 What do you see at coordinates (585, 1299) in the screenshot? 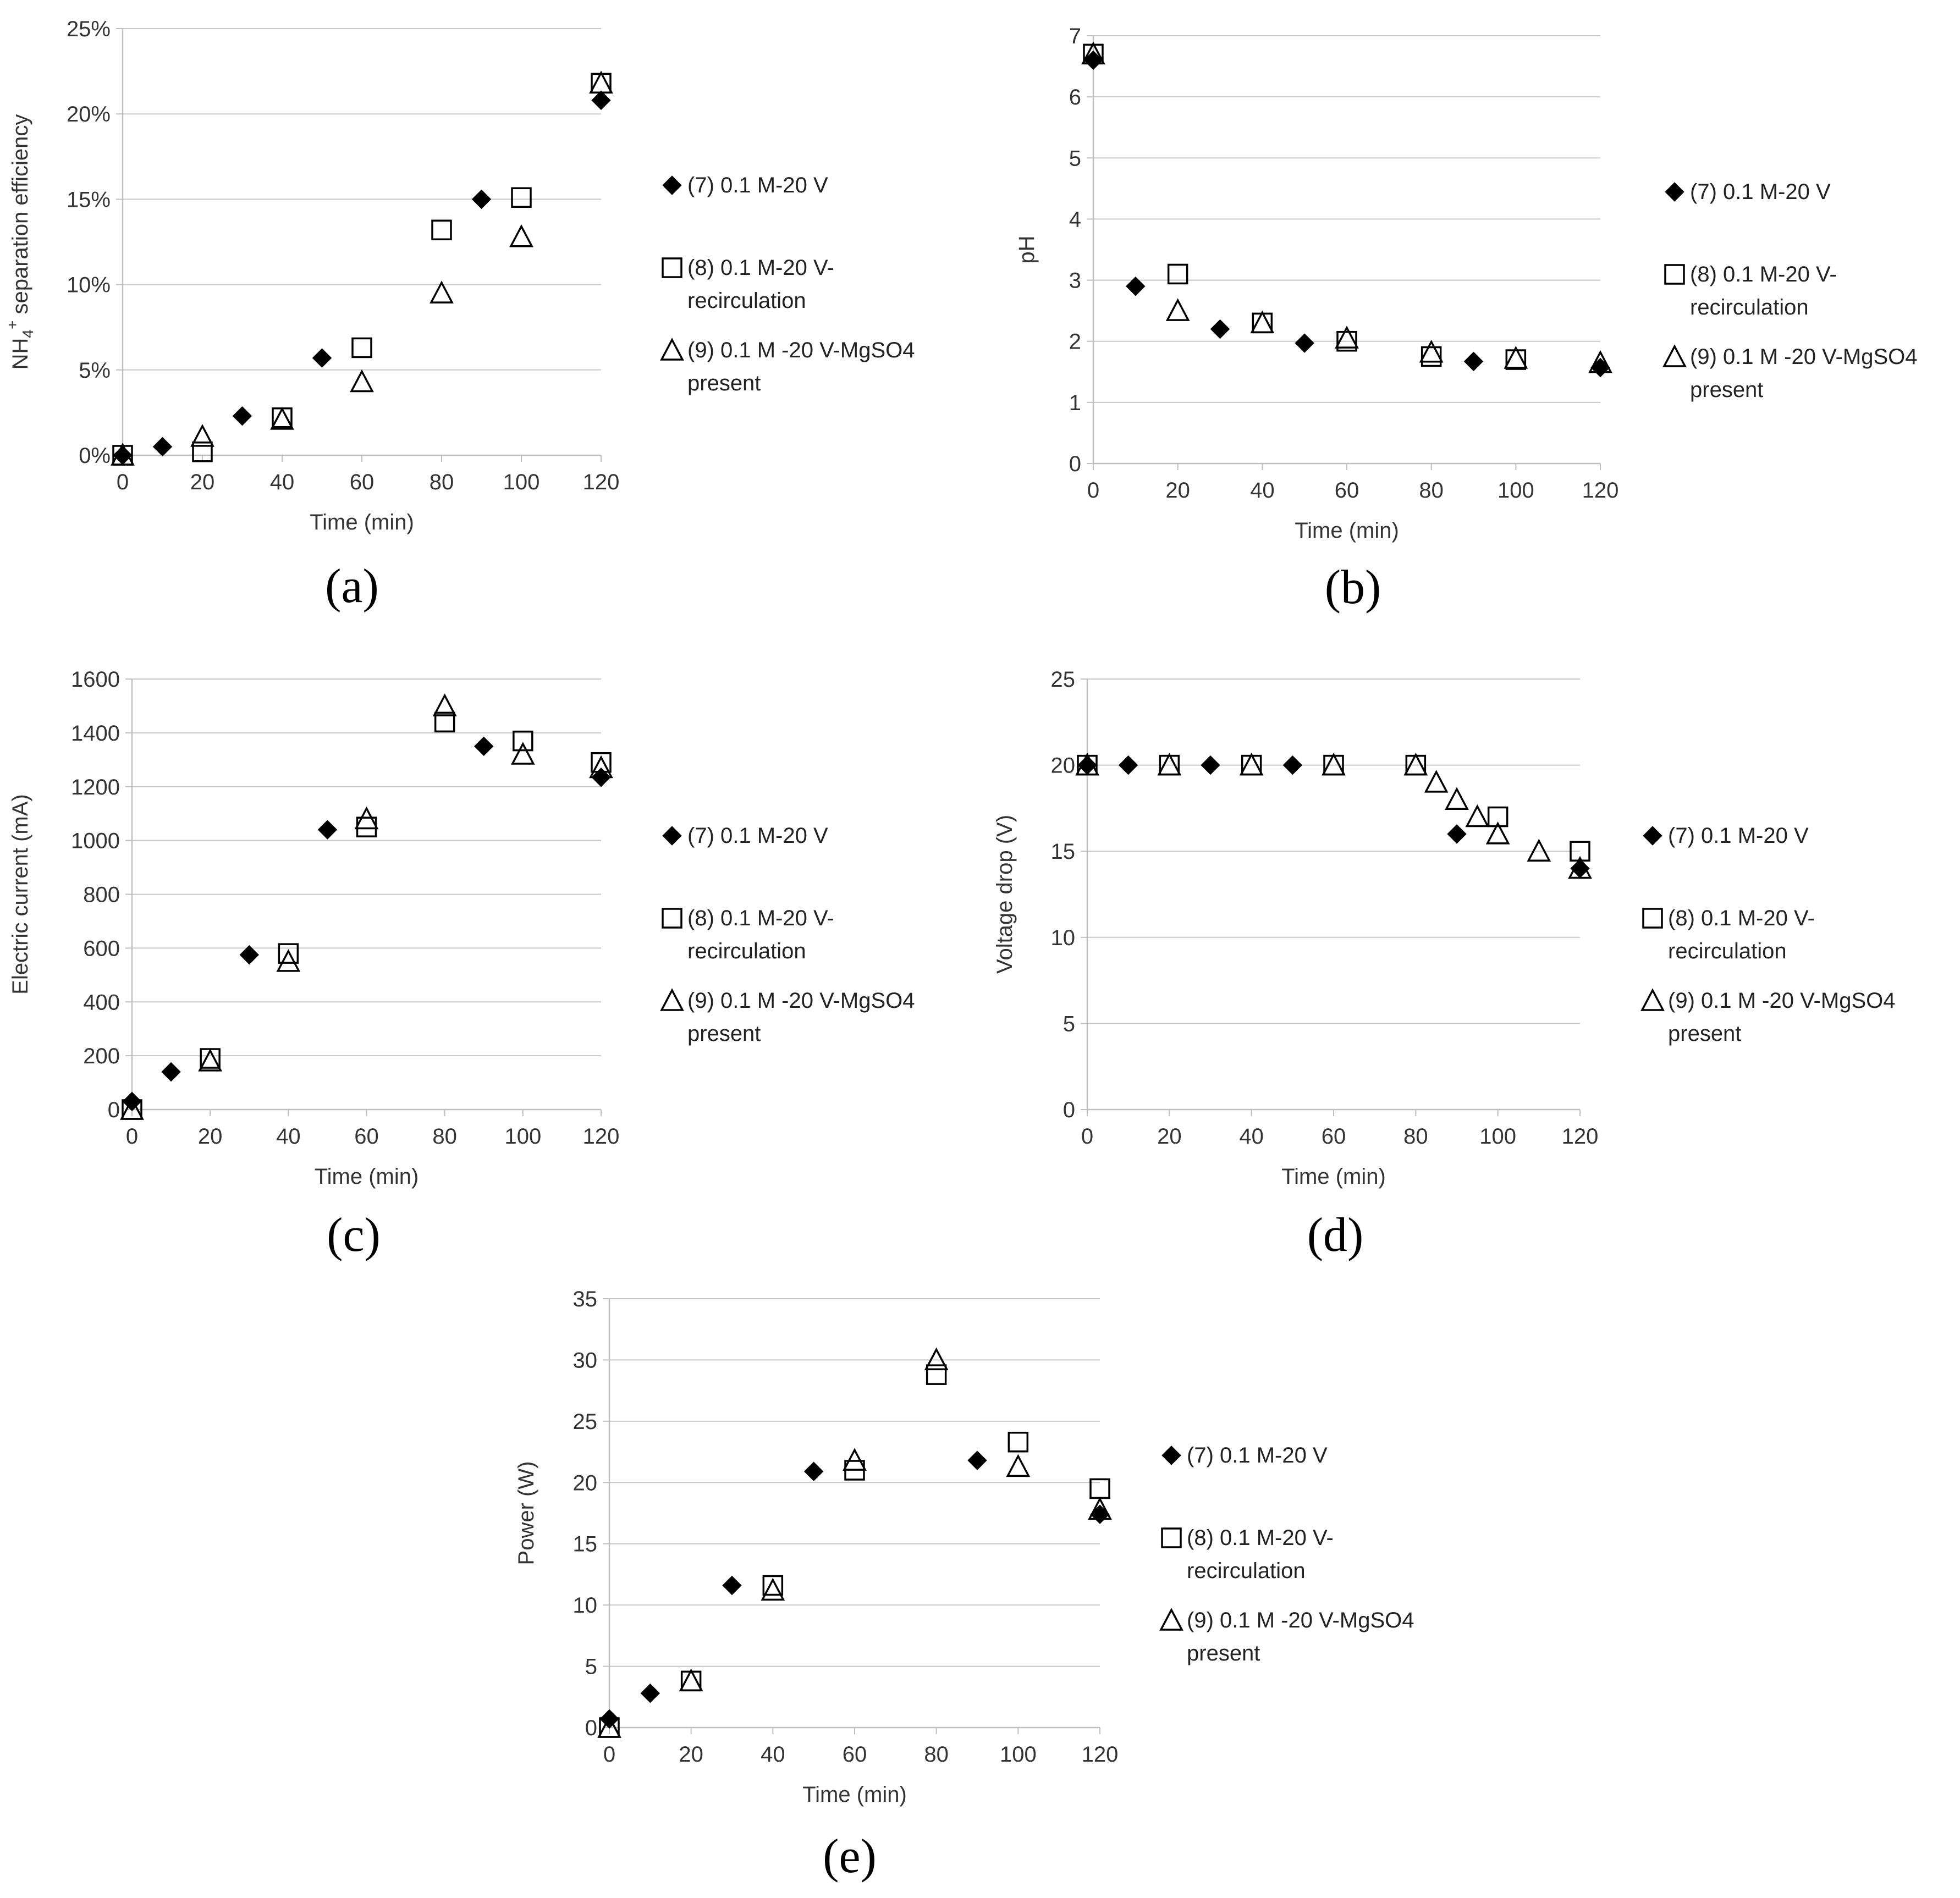
I see `y-tick-label: 35` at bounding box center [585, 1299].